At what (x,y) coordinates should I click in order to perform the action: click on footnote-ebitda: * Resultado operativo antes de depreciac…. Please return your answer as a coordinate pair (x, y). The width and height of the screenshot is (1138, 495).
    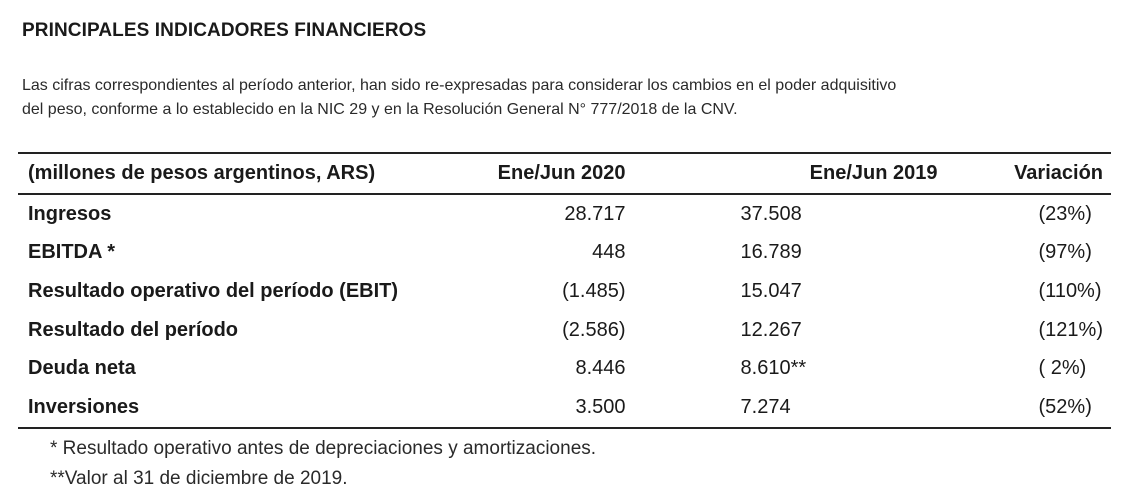
    Looking at the image, I should click on (323, 448).